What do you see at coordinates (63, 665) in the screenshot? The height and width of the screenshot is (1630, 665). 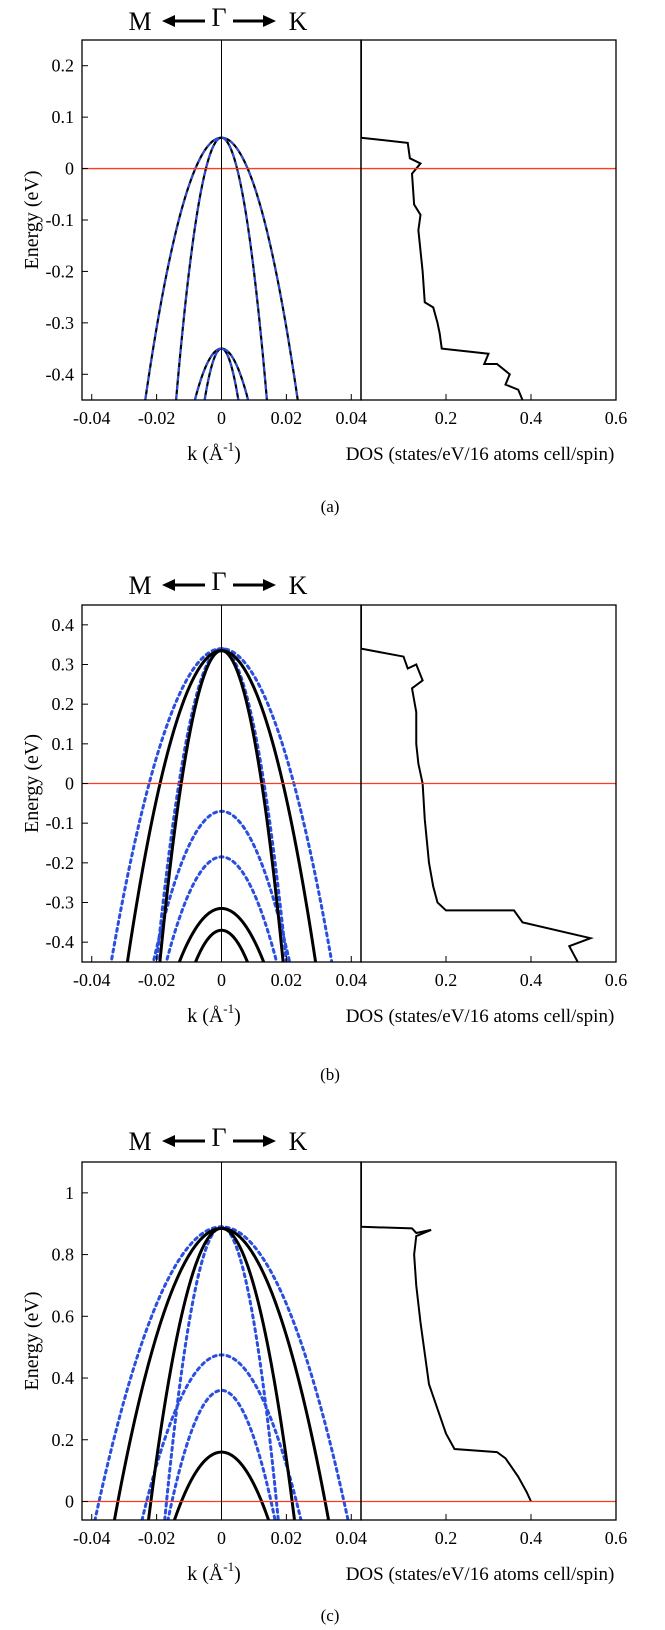 I see `ytick-label: 0.3` at bounding box center [63, 665].